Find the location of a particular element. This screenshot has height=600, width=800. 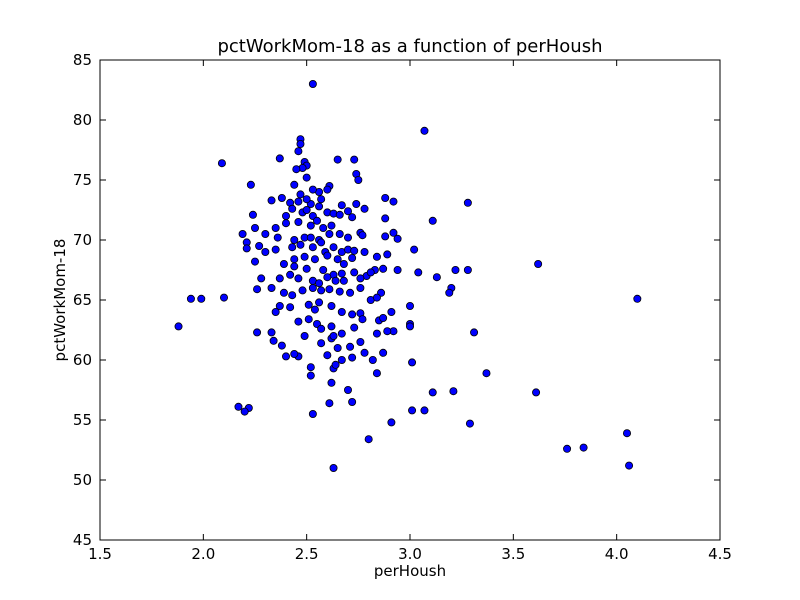

y-tick-label: 65 is located at coordinates (82, 300).